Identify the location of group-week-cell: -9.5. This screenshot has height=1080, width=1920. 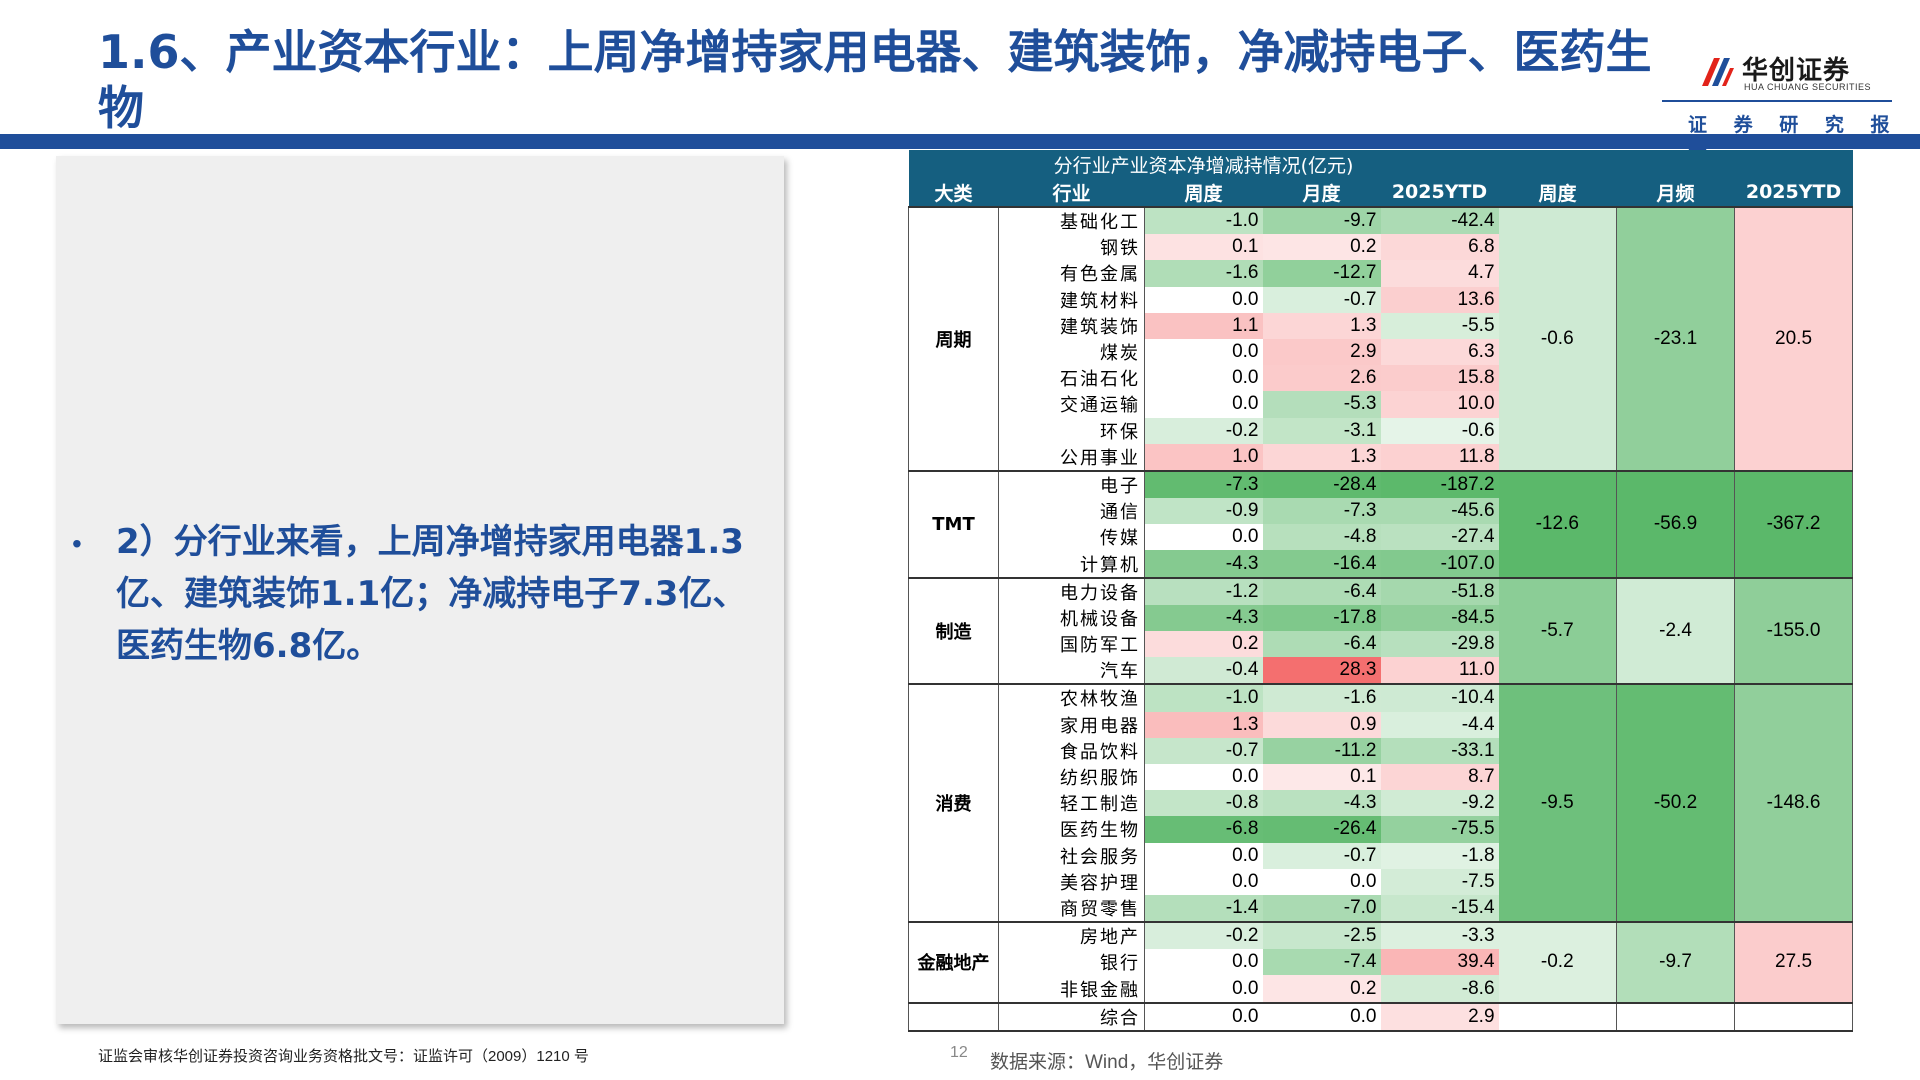
(1558, 803).